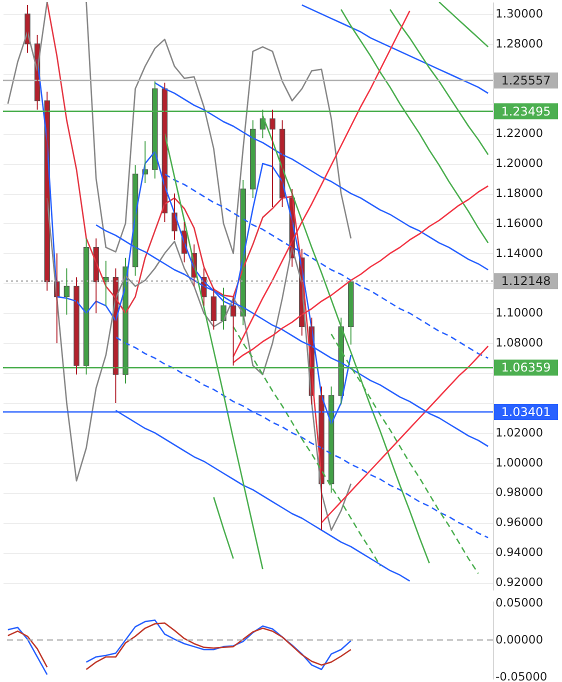 The height and width of the screenshot is (682, 562). What do you see at coordinates (520, 193) in the screenshot?
I see `y-tick-label: 1.18000` at bounding box center [520, 193].